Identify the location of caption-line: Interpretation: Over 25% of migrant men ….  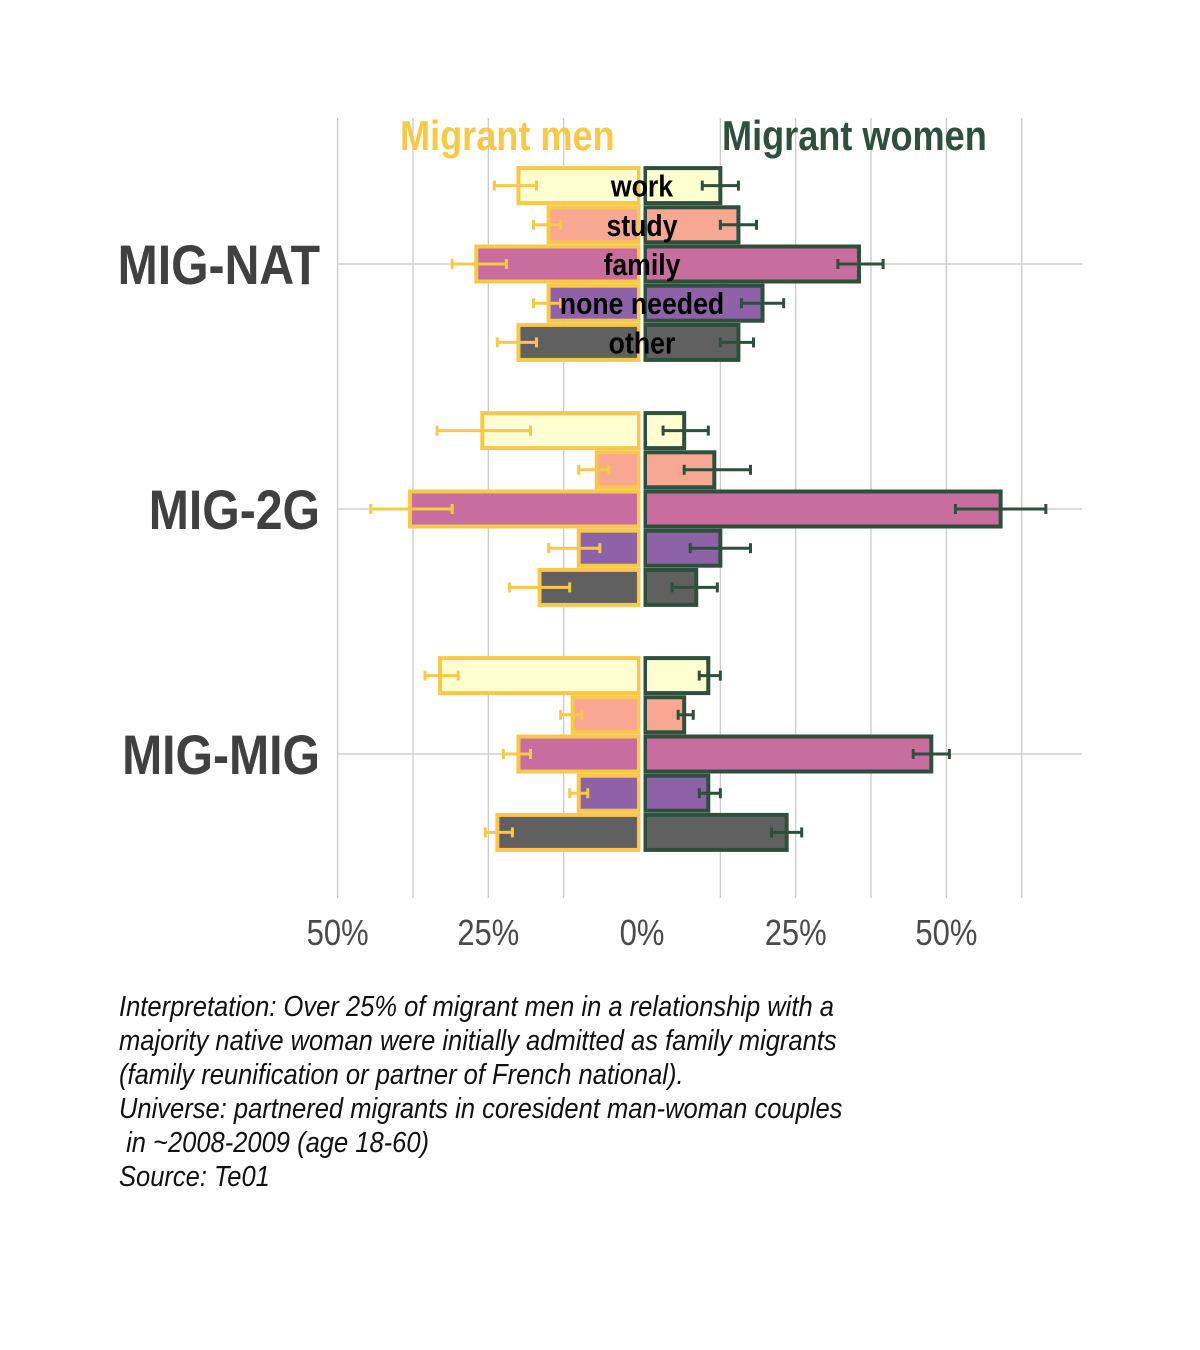
(476, 1007).